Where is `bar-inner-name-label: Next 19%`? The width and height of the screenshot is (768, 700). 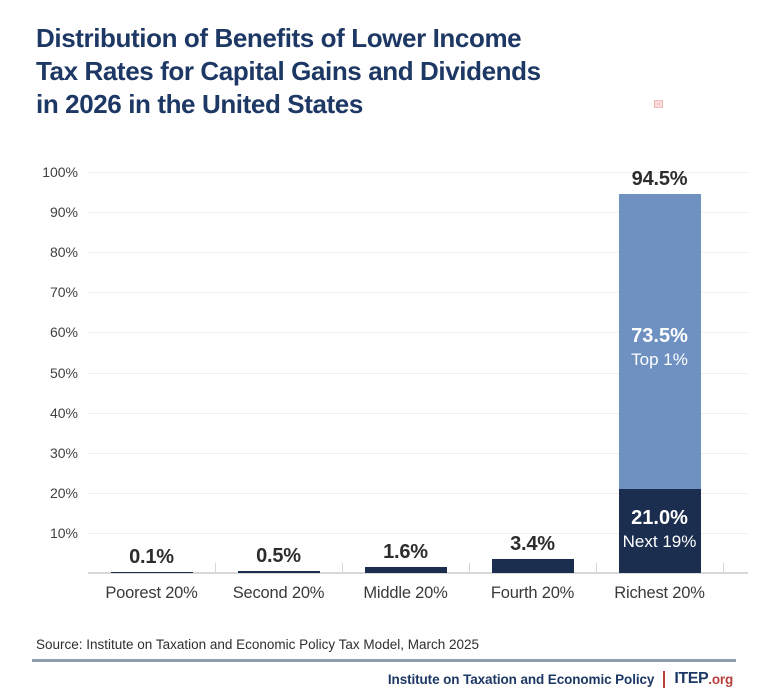
bar-inner-name-label: Next 19% is located at coordinates (659, 541).